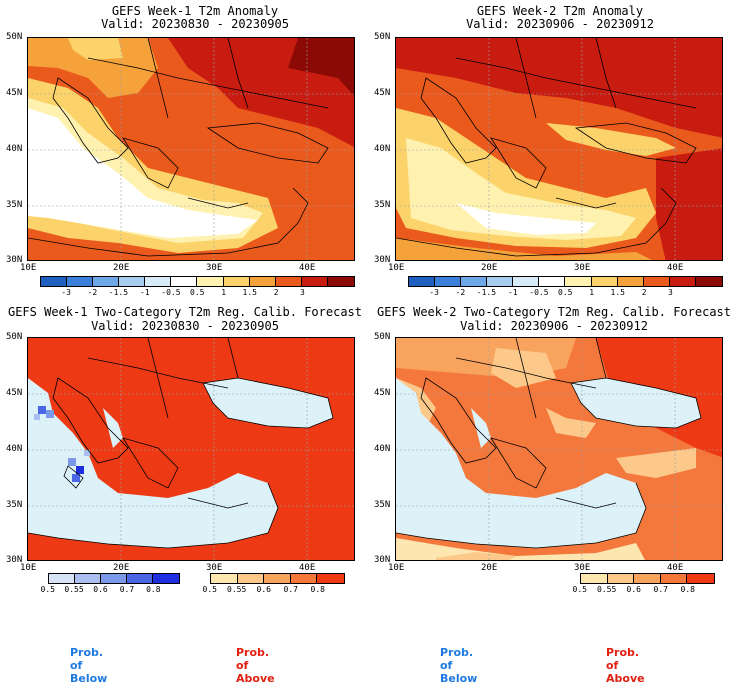 The width and height of the screenshot is (740, 685). I want to click on colorbar-tick-label: -0.5, so click(171, 292).